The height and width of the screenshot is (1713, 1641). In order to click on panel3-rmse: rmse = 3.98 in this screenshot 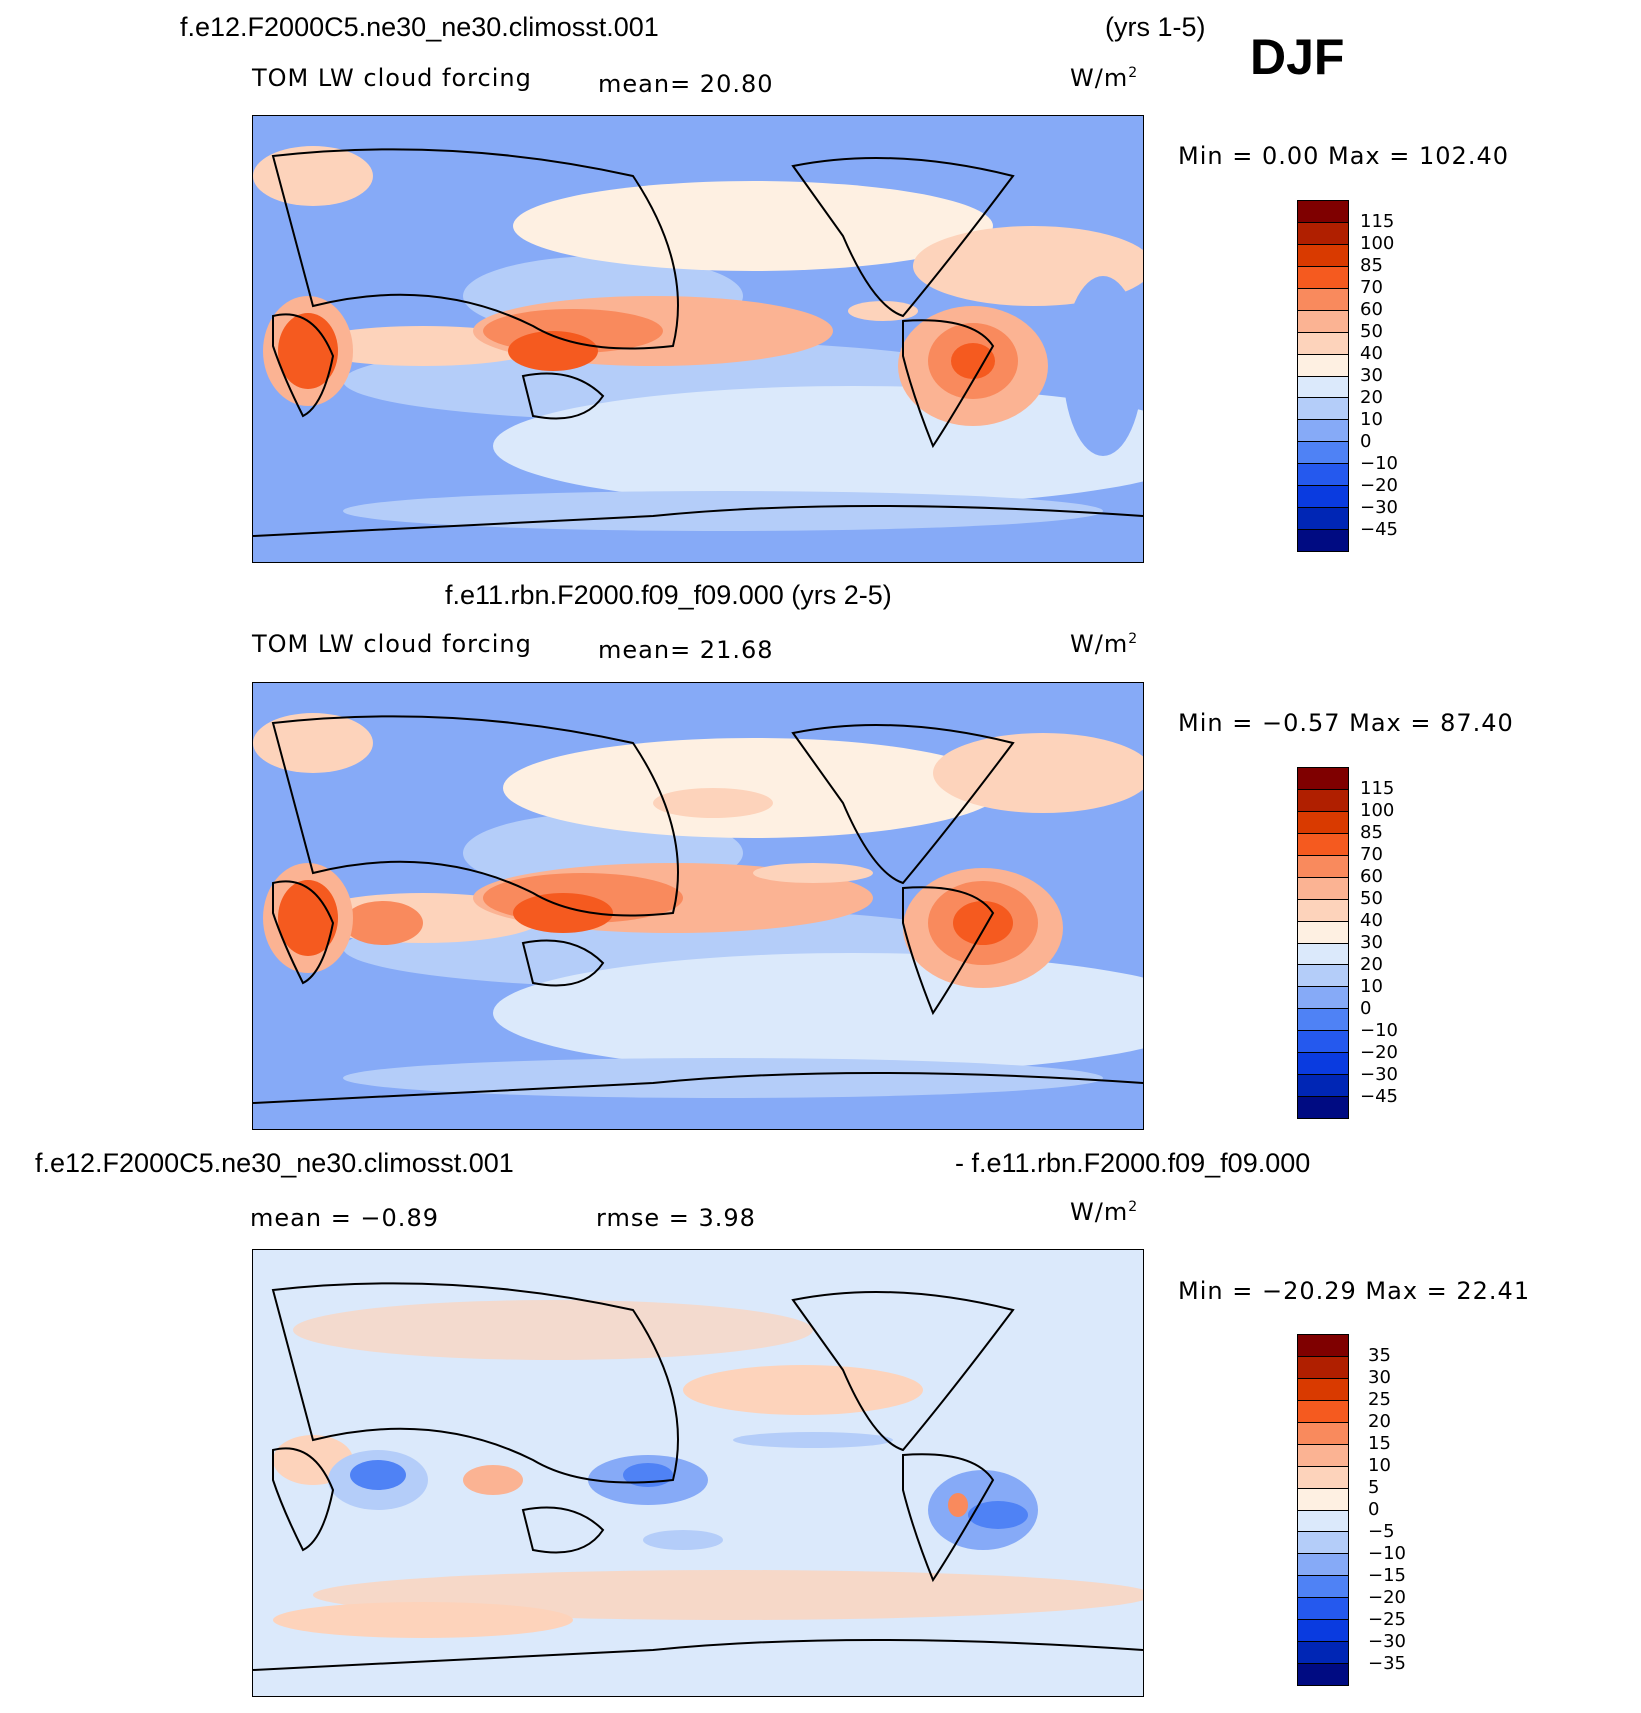, I will do `click(676, 1218)`.